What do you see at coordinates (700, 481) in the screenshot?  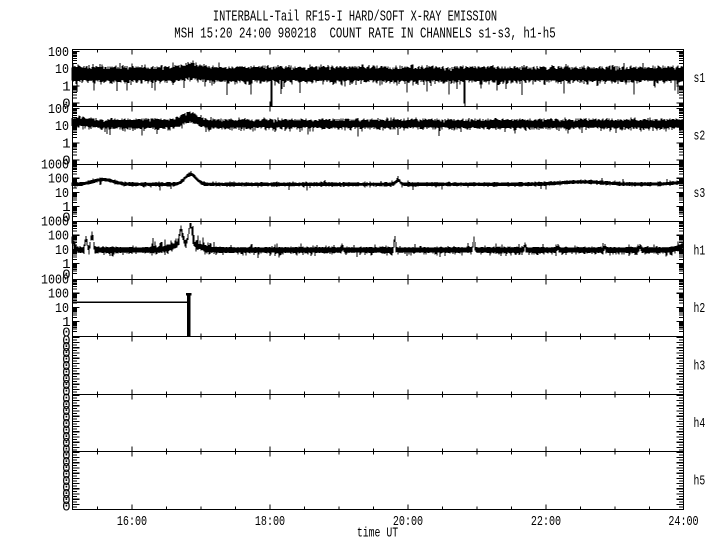 I see `svg-text: h5` at bounding box center [700, 481].